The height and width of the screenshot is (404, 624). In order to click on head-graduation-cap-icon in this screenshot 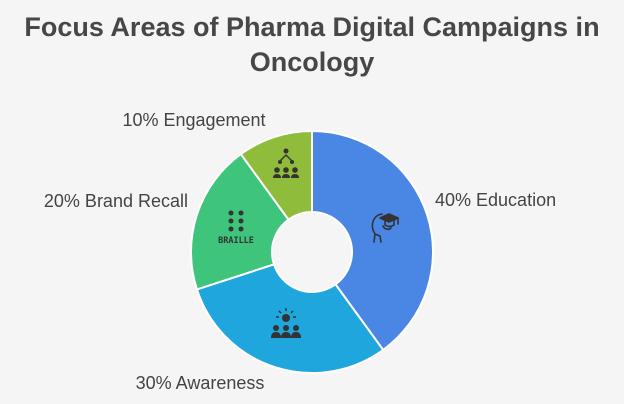, I will do `click(385, 228)`.